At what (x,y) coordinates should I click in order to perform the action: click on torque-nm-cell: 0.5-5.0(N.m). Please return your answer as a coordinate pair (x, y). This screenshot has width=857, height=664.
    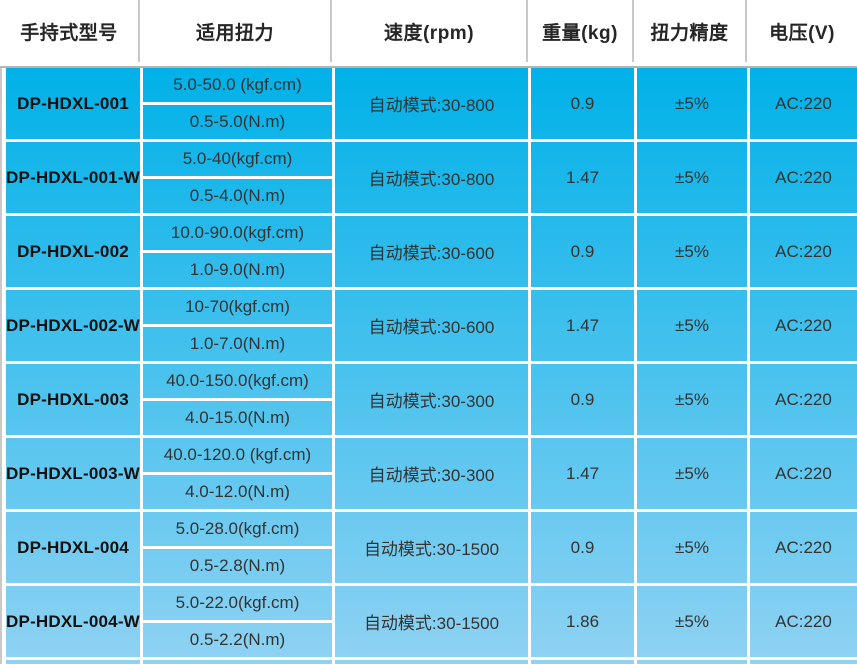
    Looking at the image, I should click on (237, 120).